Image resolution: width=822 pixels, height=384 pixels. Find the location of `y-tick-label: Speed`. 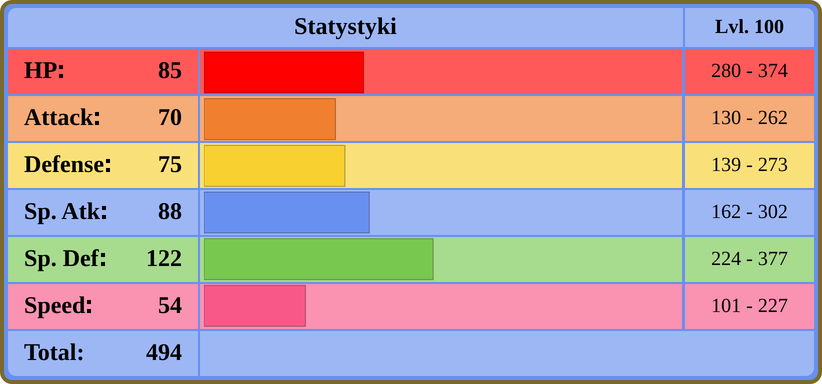

y-tick-label: Speed is located at coordinates (55, 306).